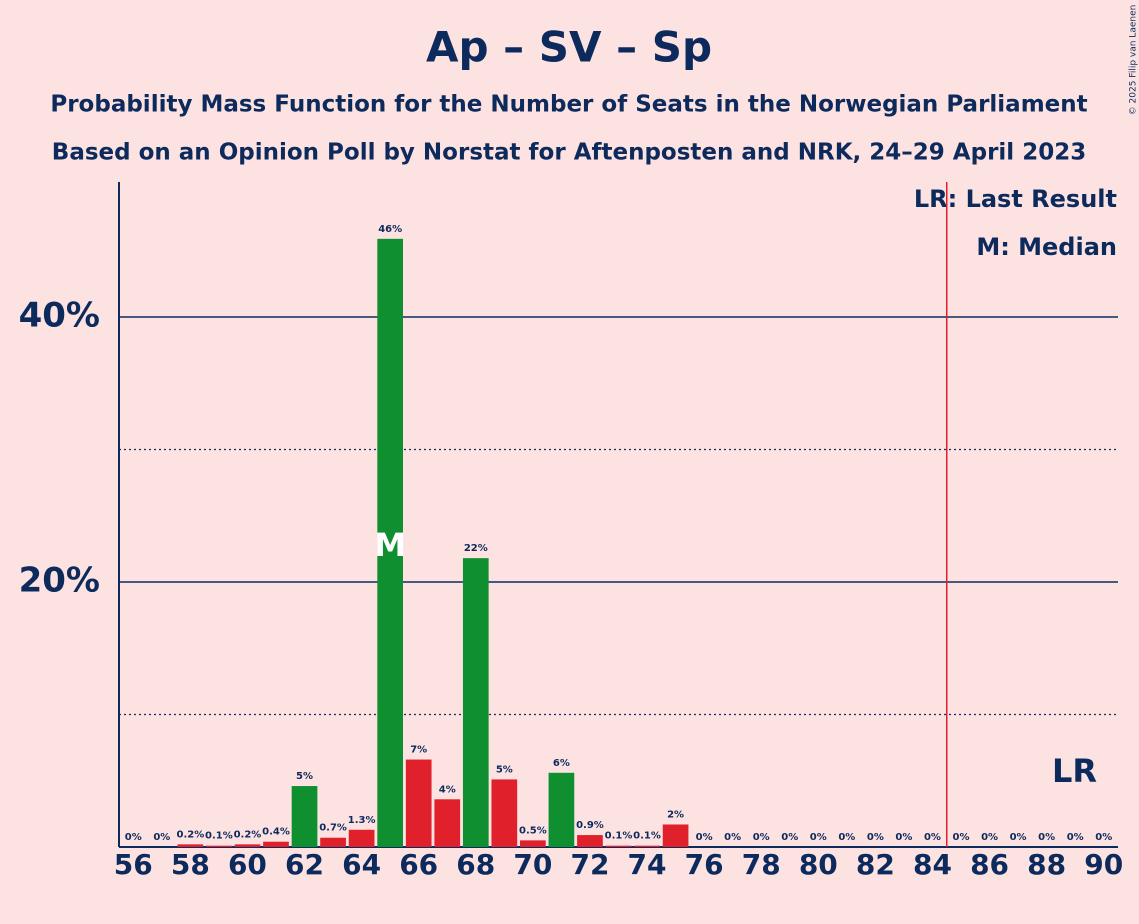 The height and width of the screenshot is (924, 1139). Describe the element at coordinates (1046, 247) in the screenshot. I see `legend-entry: M: Median` at that location.